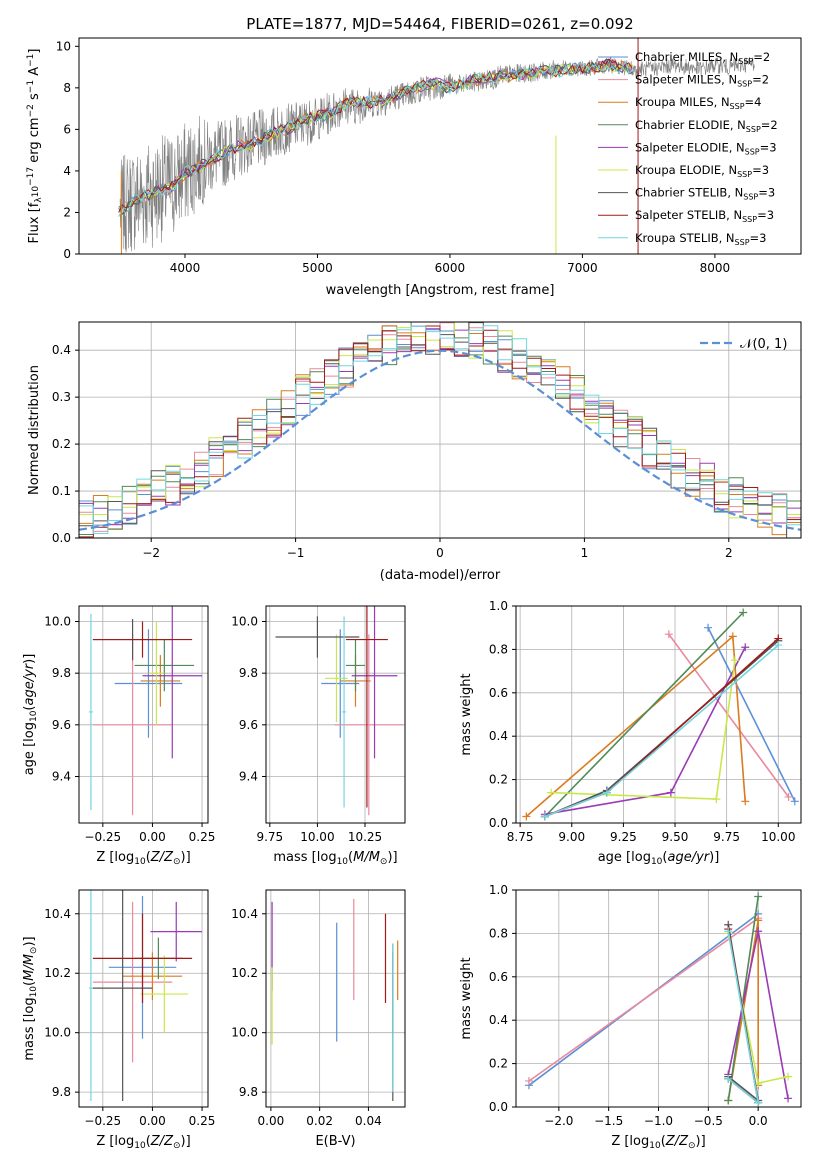  What do you see at coordinates (708, 1121) in the screenshot?
I see `weight-vs-z-xtick-label: −0.5` at bounding box center [708, 1121].